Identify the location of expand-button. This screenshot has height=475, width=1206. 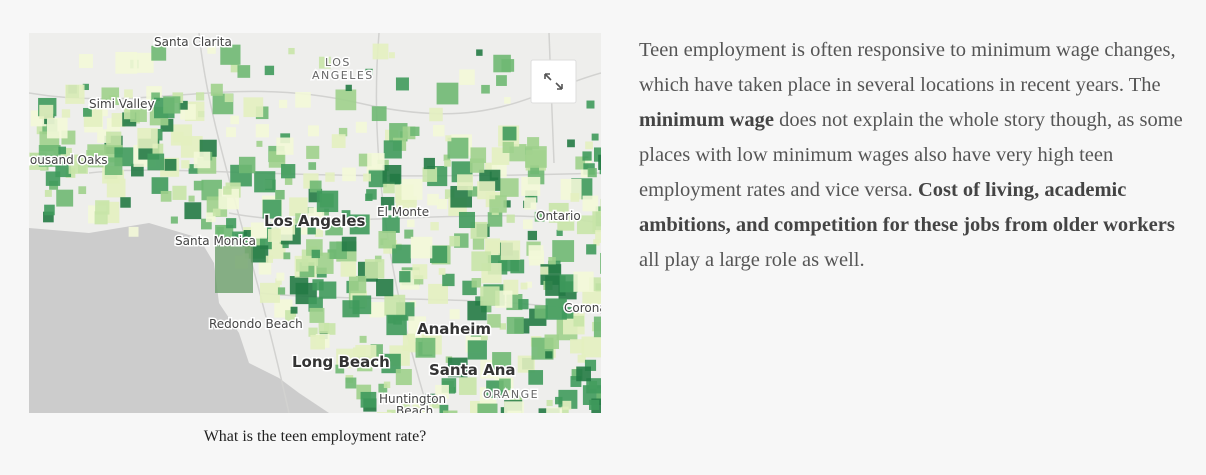
(553, 81).